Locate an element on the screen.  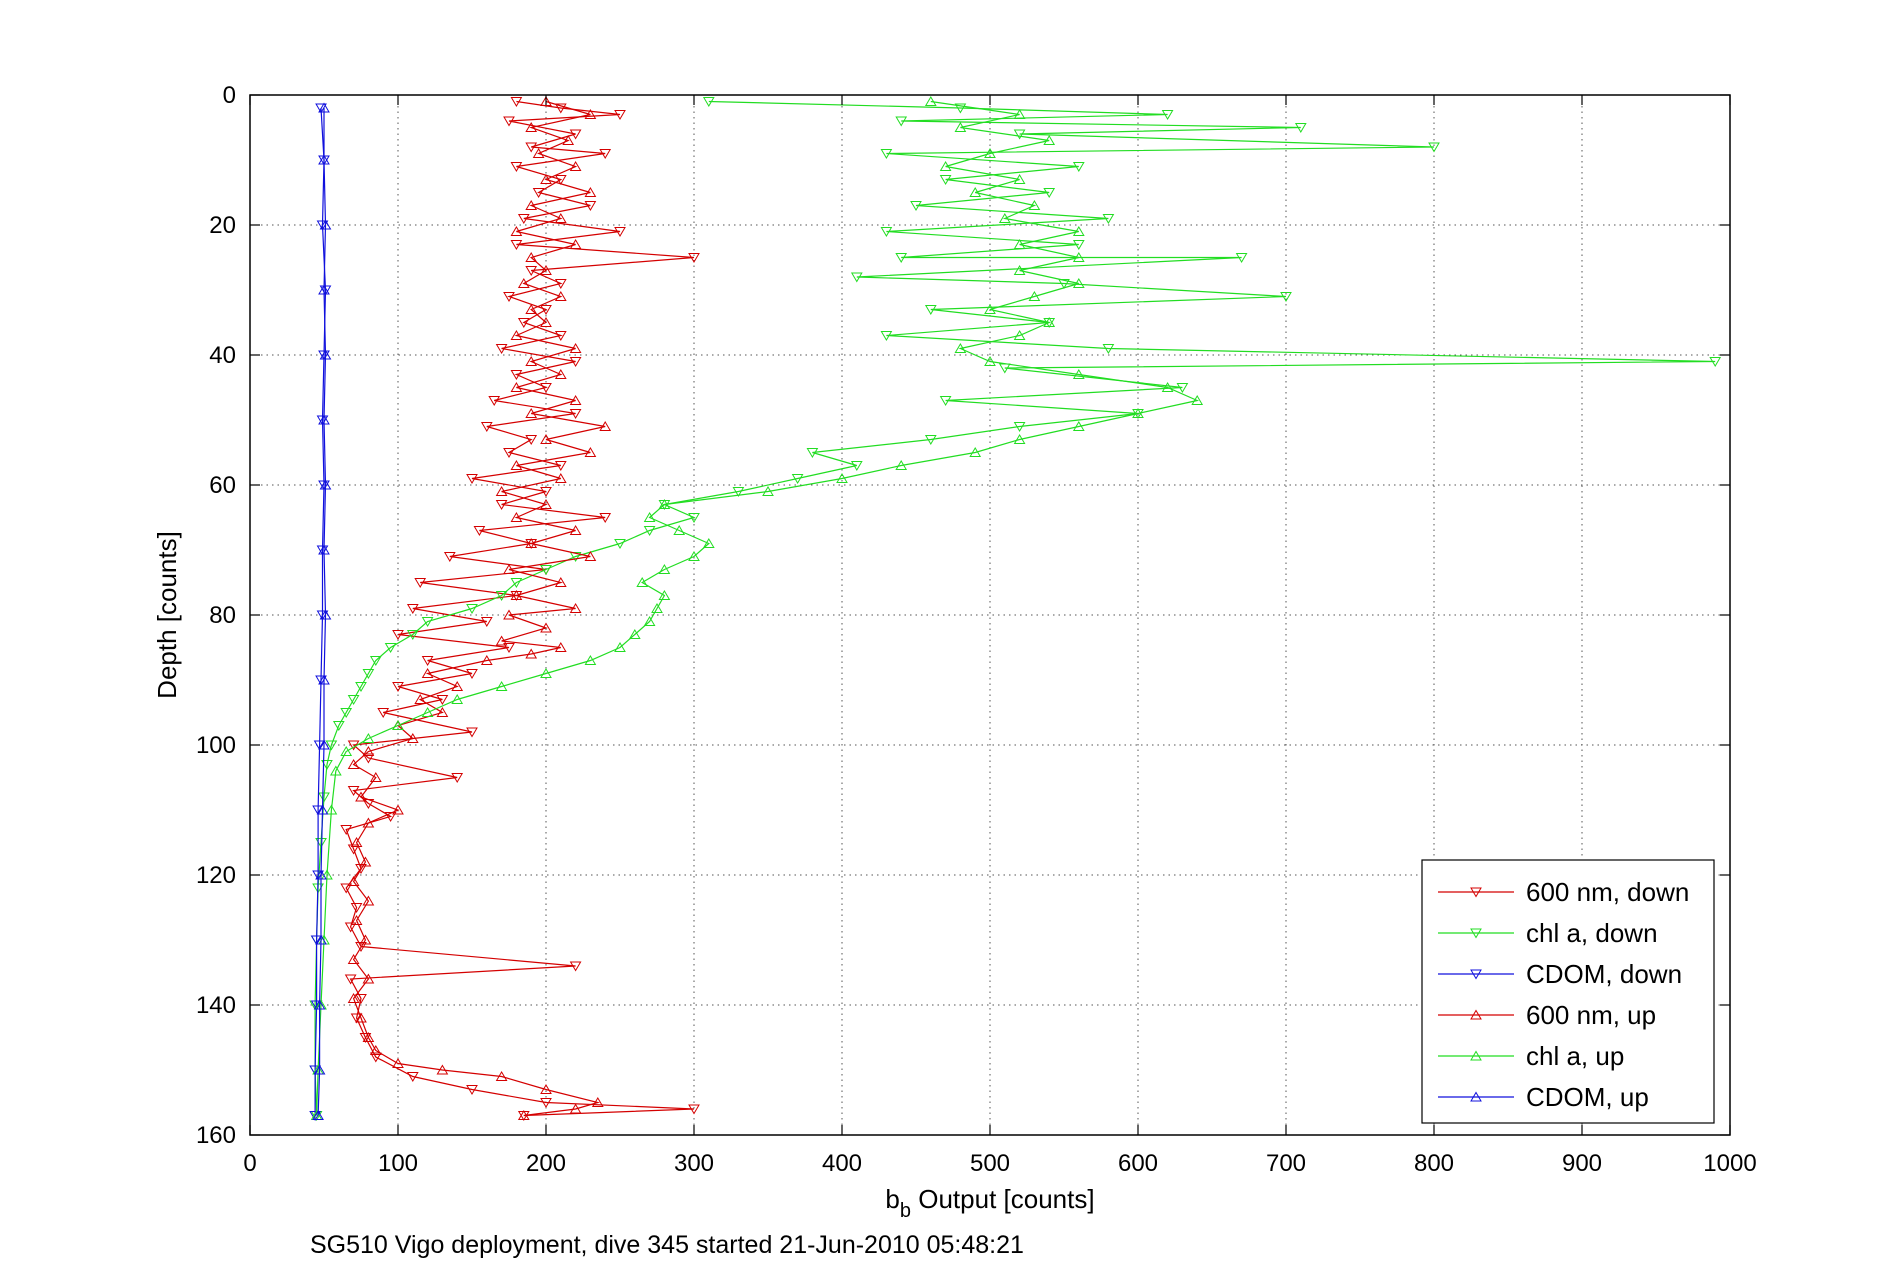
x-tick-label: 300 is located at coordinates (694, 1163).